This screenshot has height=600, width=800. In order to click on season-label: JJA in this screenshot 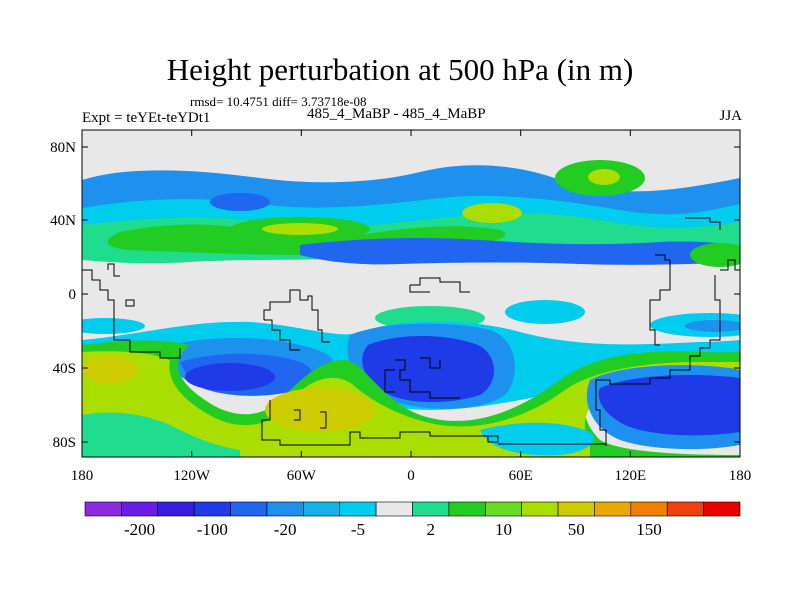, I will do `click(730, 116)`.